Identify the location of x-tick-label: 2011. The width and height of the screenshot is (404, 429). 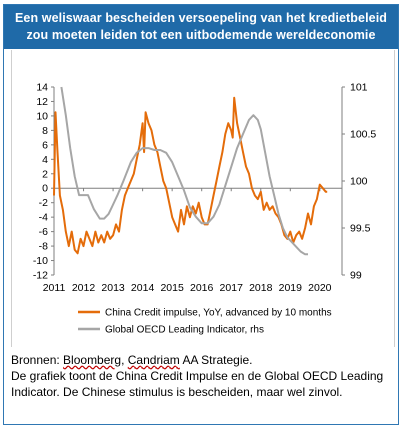
(54, 288).